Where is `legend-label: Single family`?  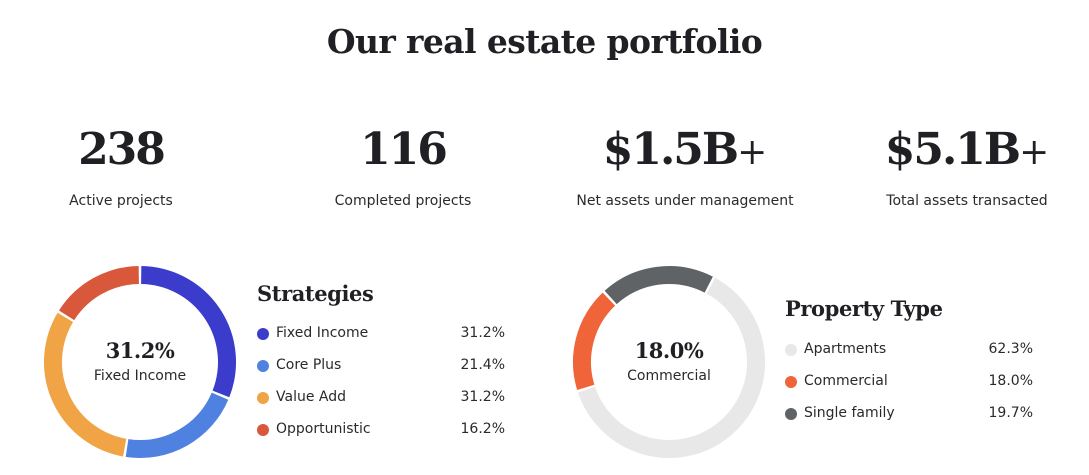
legend-label: Single family is located at coordinates (849, 413).